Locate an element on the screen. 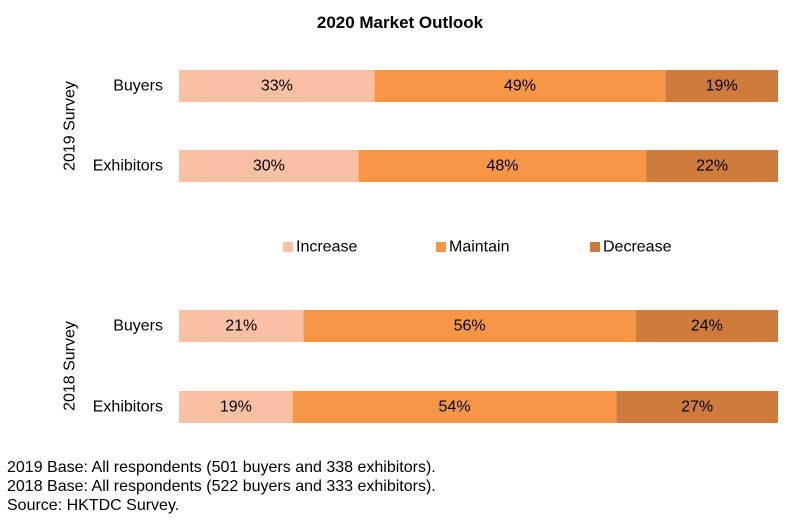 This screenshot has height=527, width=800. bar-2018-survey-exhibitors-maintain is located at coordinates (454, 407).